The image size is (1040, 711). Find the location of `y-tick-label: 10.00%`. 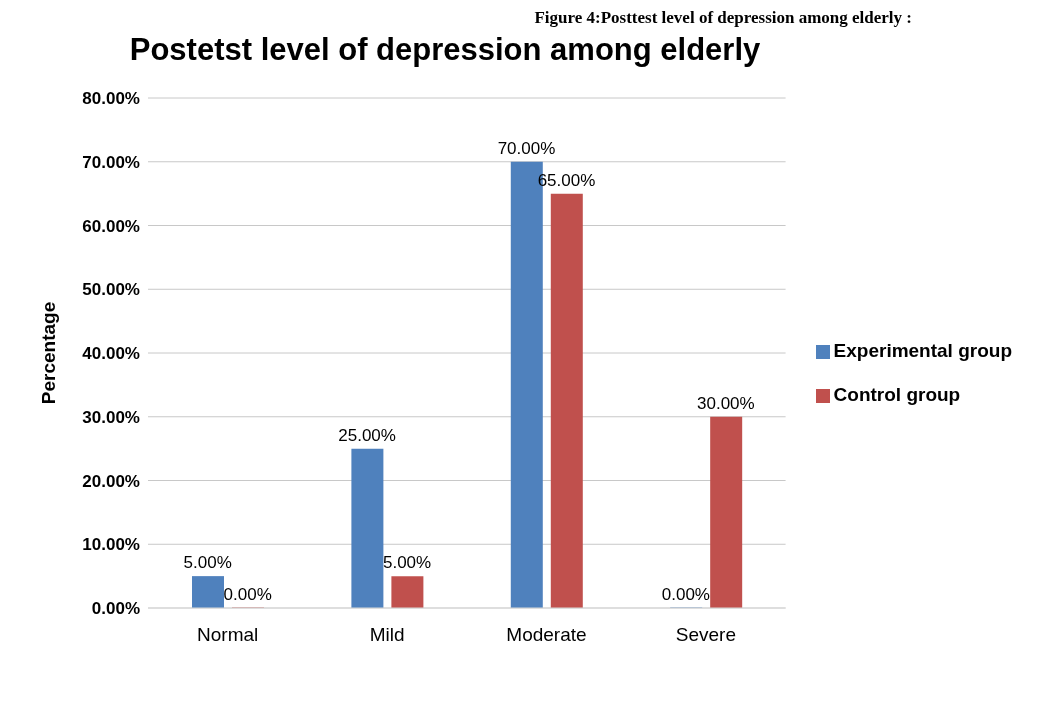

y-tick-label: 10.00% is located at coordinates (111, 545).